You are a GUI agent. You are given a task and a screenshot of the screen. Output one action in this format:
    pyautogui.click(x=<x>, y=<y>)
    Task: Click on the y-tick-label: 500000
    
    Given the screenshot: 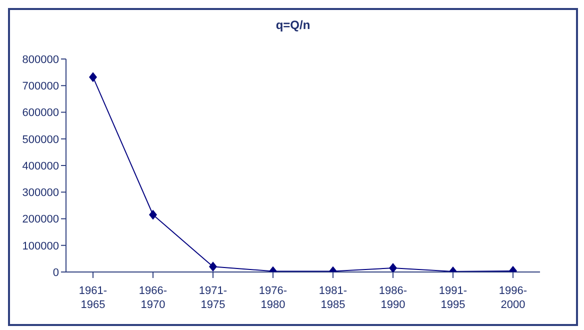 What is the action you would take?
    pyautogui.click(x=40, y=140)
    